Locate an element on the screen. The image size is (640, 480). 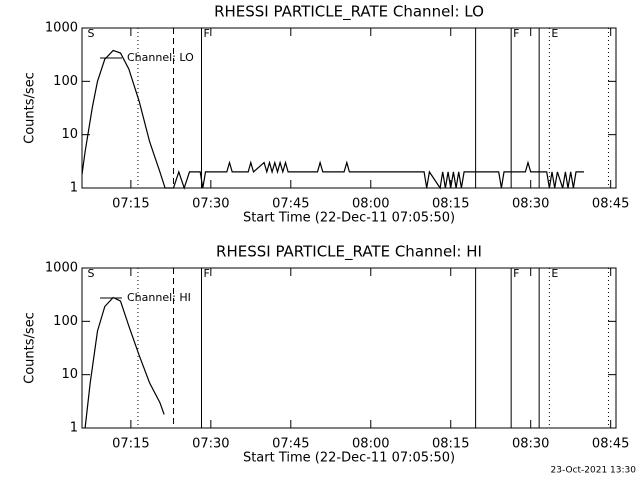
data-line is located at coordinates (124, 362).